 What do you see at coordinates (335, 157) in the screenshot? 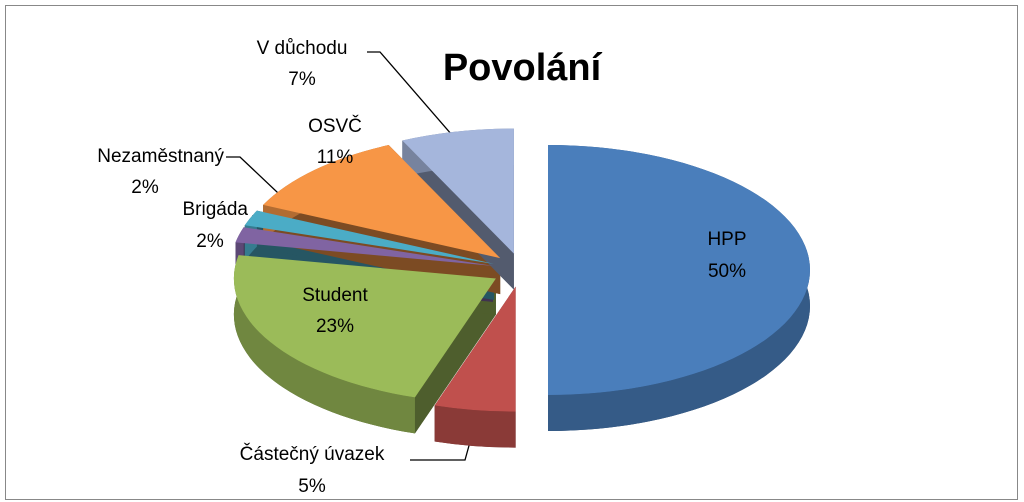
I see `slice-value-label: 11%` at bounding box center [335, 157].